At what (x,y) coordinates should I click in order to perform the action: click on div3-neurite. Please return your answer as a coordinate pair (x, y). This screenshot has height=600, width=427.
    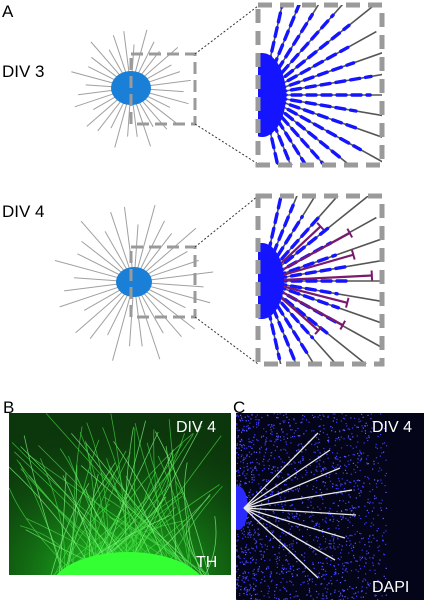
    Looking at the image, I should click on (158, 72).